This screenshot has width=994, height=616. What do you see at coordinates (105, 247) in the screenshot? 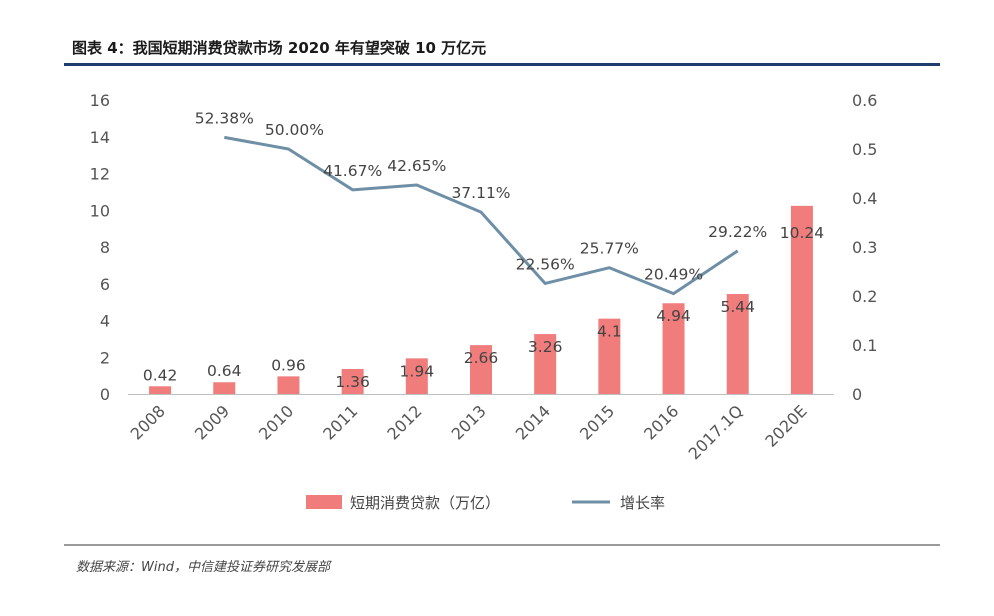
I see `y-left-tick-label: 8` at bounding box center [105, 247].